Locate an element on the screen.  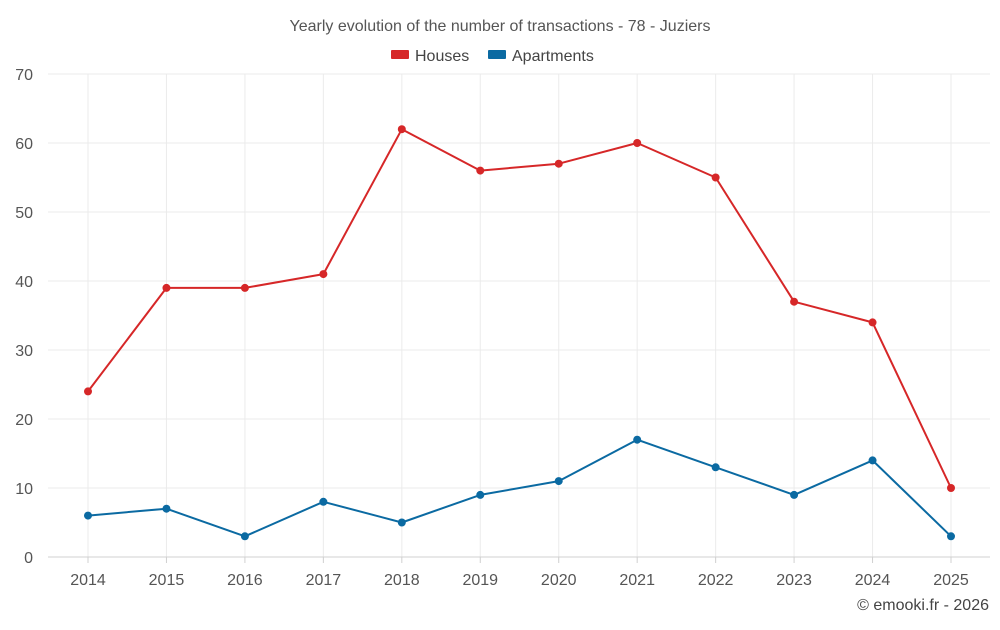
data-point-apartments-2025 is located at coordinates (951, 536).